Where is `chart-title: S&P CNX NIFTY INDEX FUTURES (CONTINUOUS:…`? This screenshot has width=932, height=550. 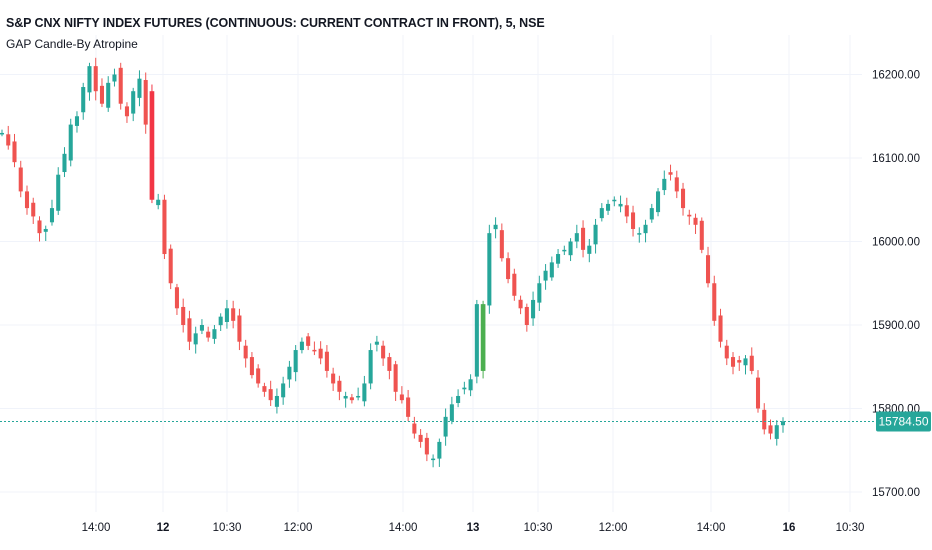 chart-title: S&P CNX NIFTY INDEX FUTURES (CONTINUOUS:… is located at coordinates (275, 23).